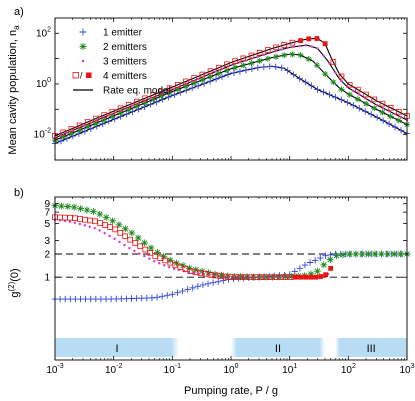 The width and height of the screenshot is (415, 401). What do you see at coordinates (75, 75) in the screenshot?
I see `legend-open-square` at bounding box center [75, 75].